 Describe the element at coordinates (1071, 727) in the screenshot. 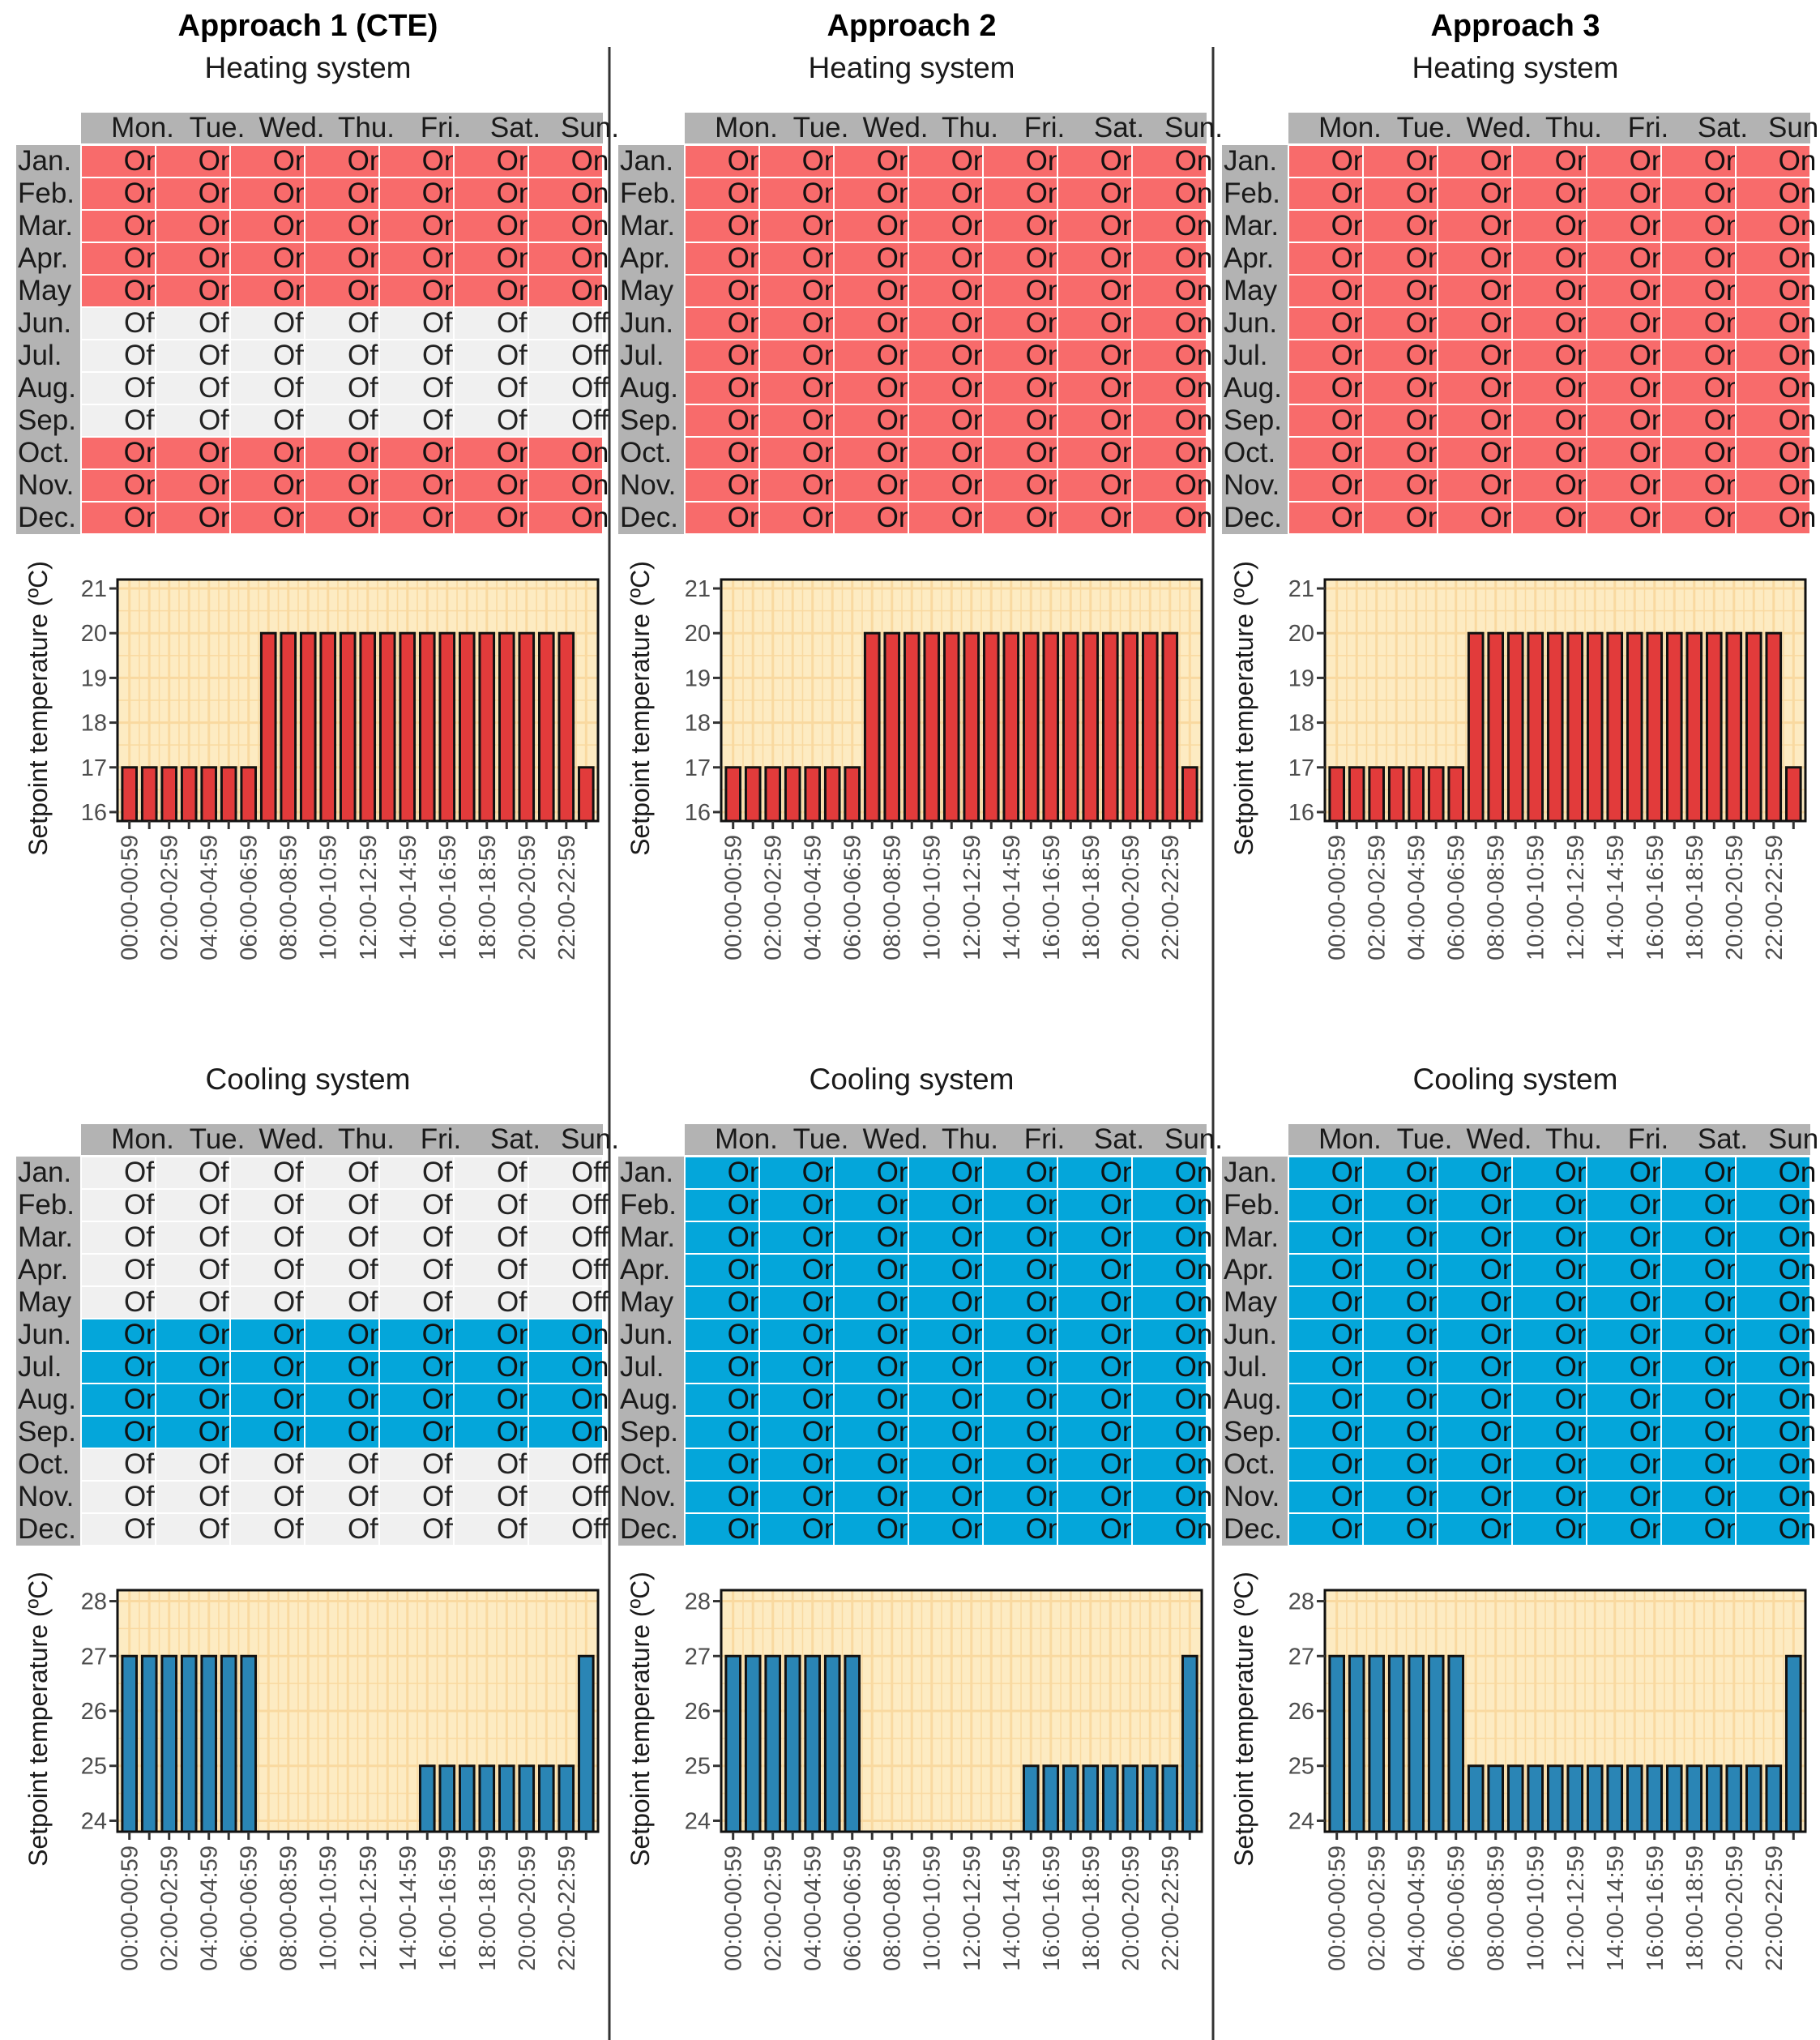

I see `bar-17:00-17:59` at that location.